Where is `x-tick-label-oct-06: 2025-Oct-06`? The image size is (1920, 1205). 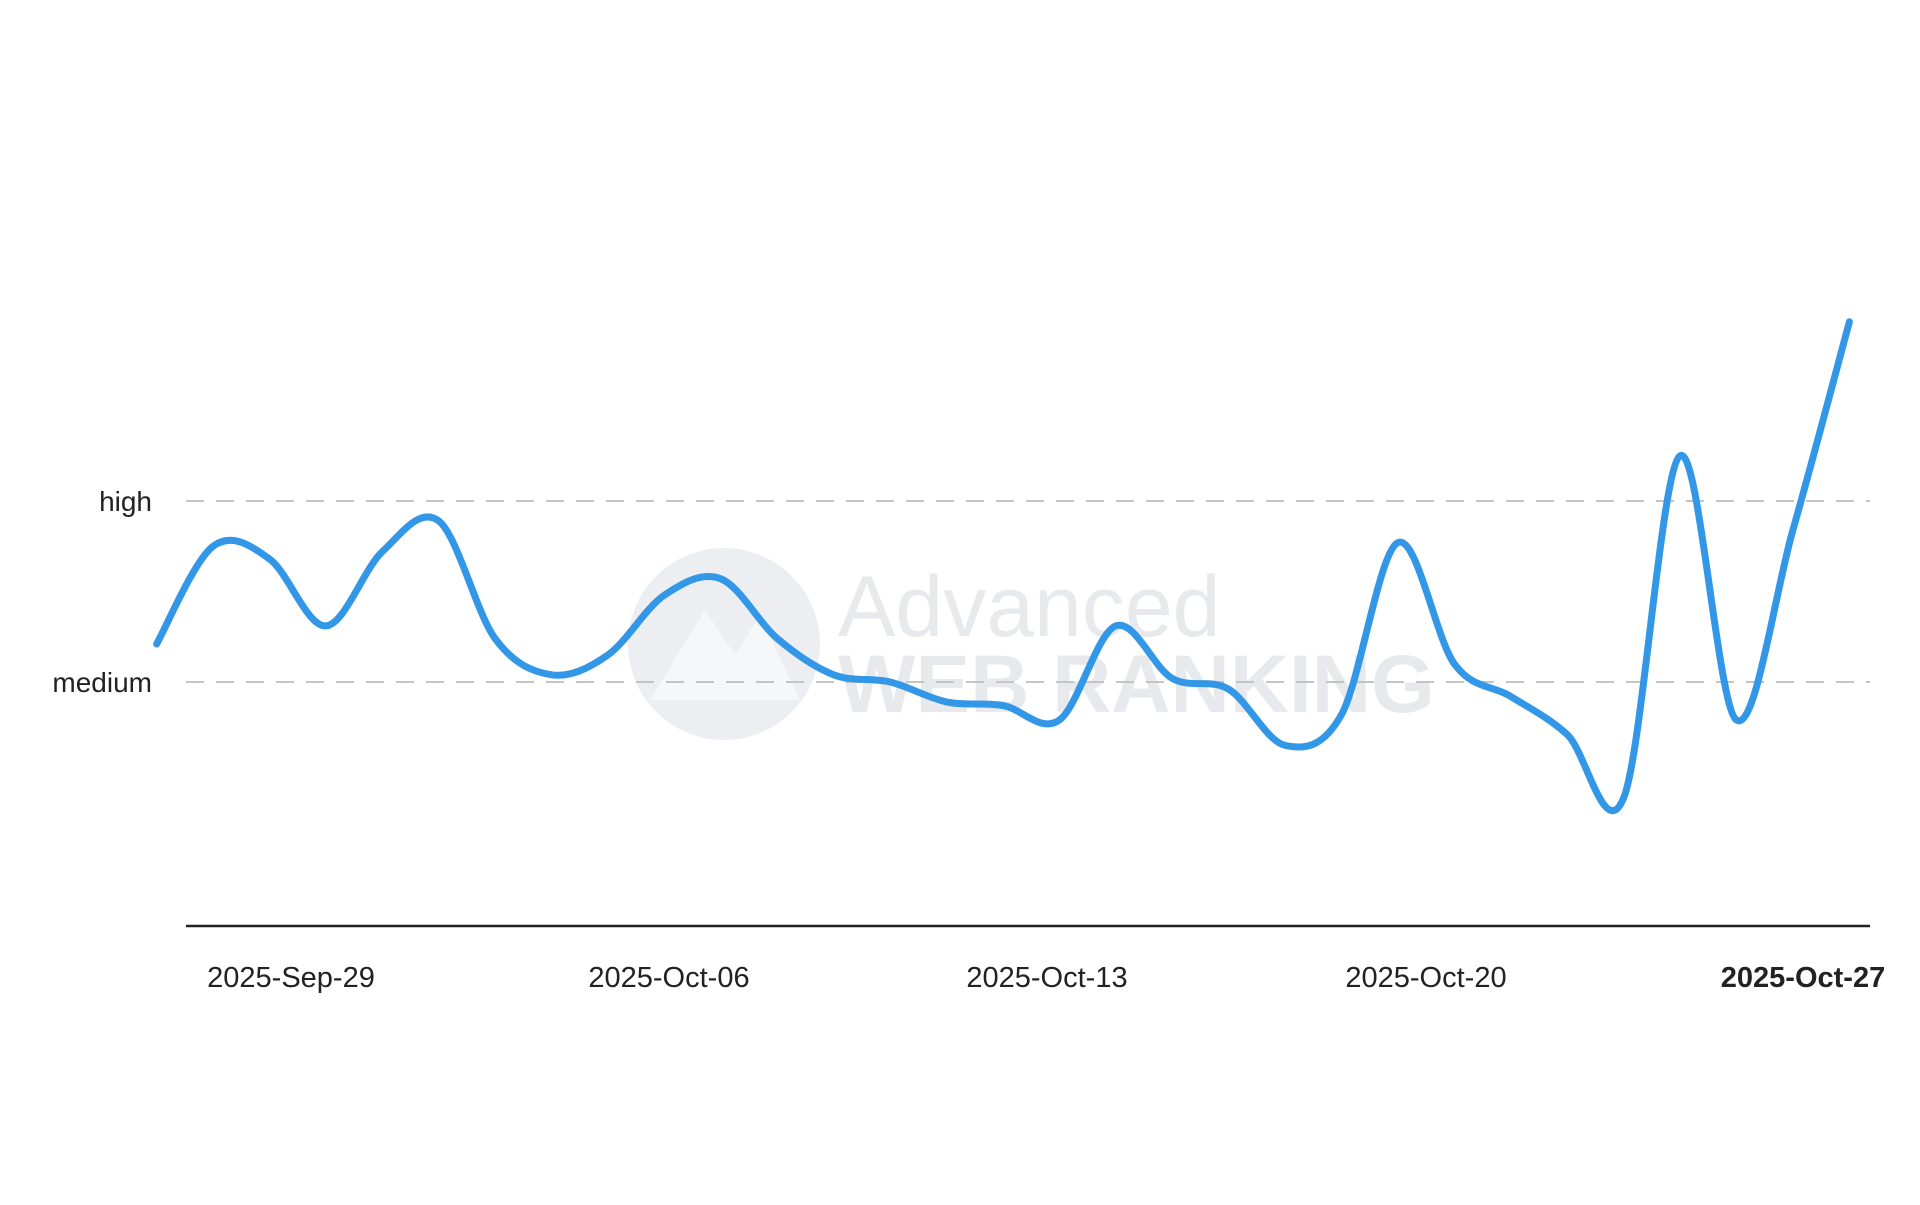
x-tick-label-oct-06: 2025-Oct-06 is located at coordinates (668, 978).